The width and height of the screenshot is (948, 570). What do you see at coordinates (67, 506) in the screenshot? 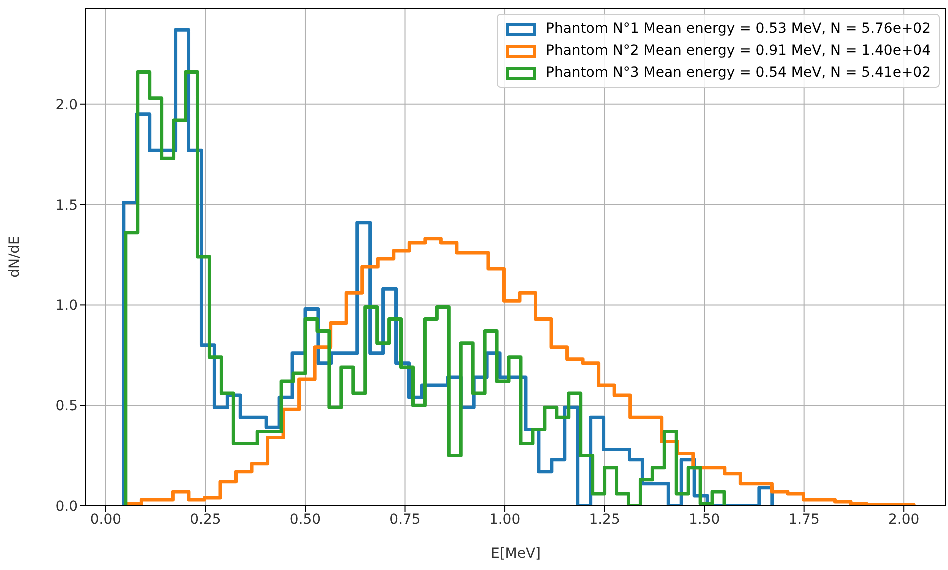
I see `y-tick-label: 0.0` at bounding box center [67, 506].